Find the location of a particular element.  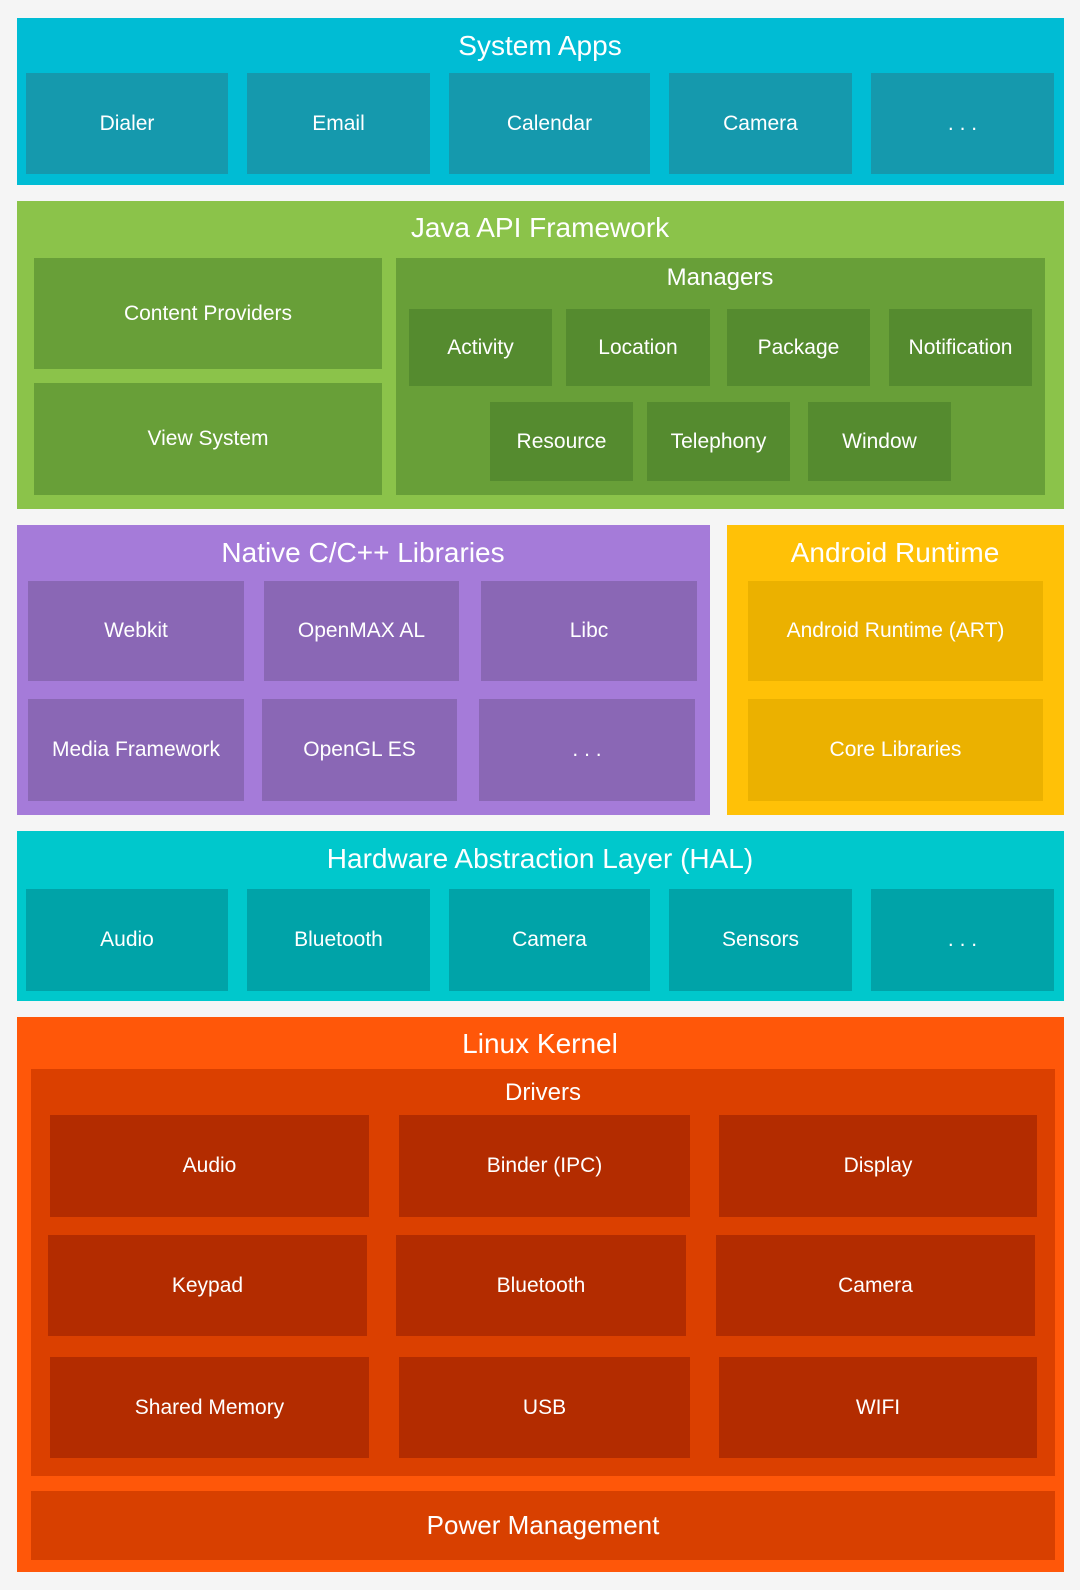

layer-title: Native C/C++ Libraries is located at coordinates (363, 552).